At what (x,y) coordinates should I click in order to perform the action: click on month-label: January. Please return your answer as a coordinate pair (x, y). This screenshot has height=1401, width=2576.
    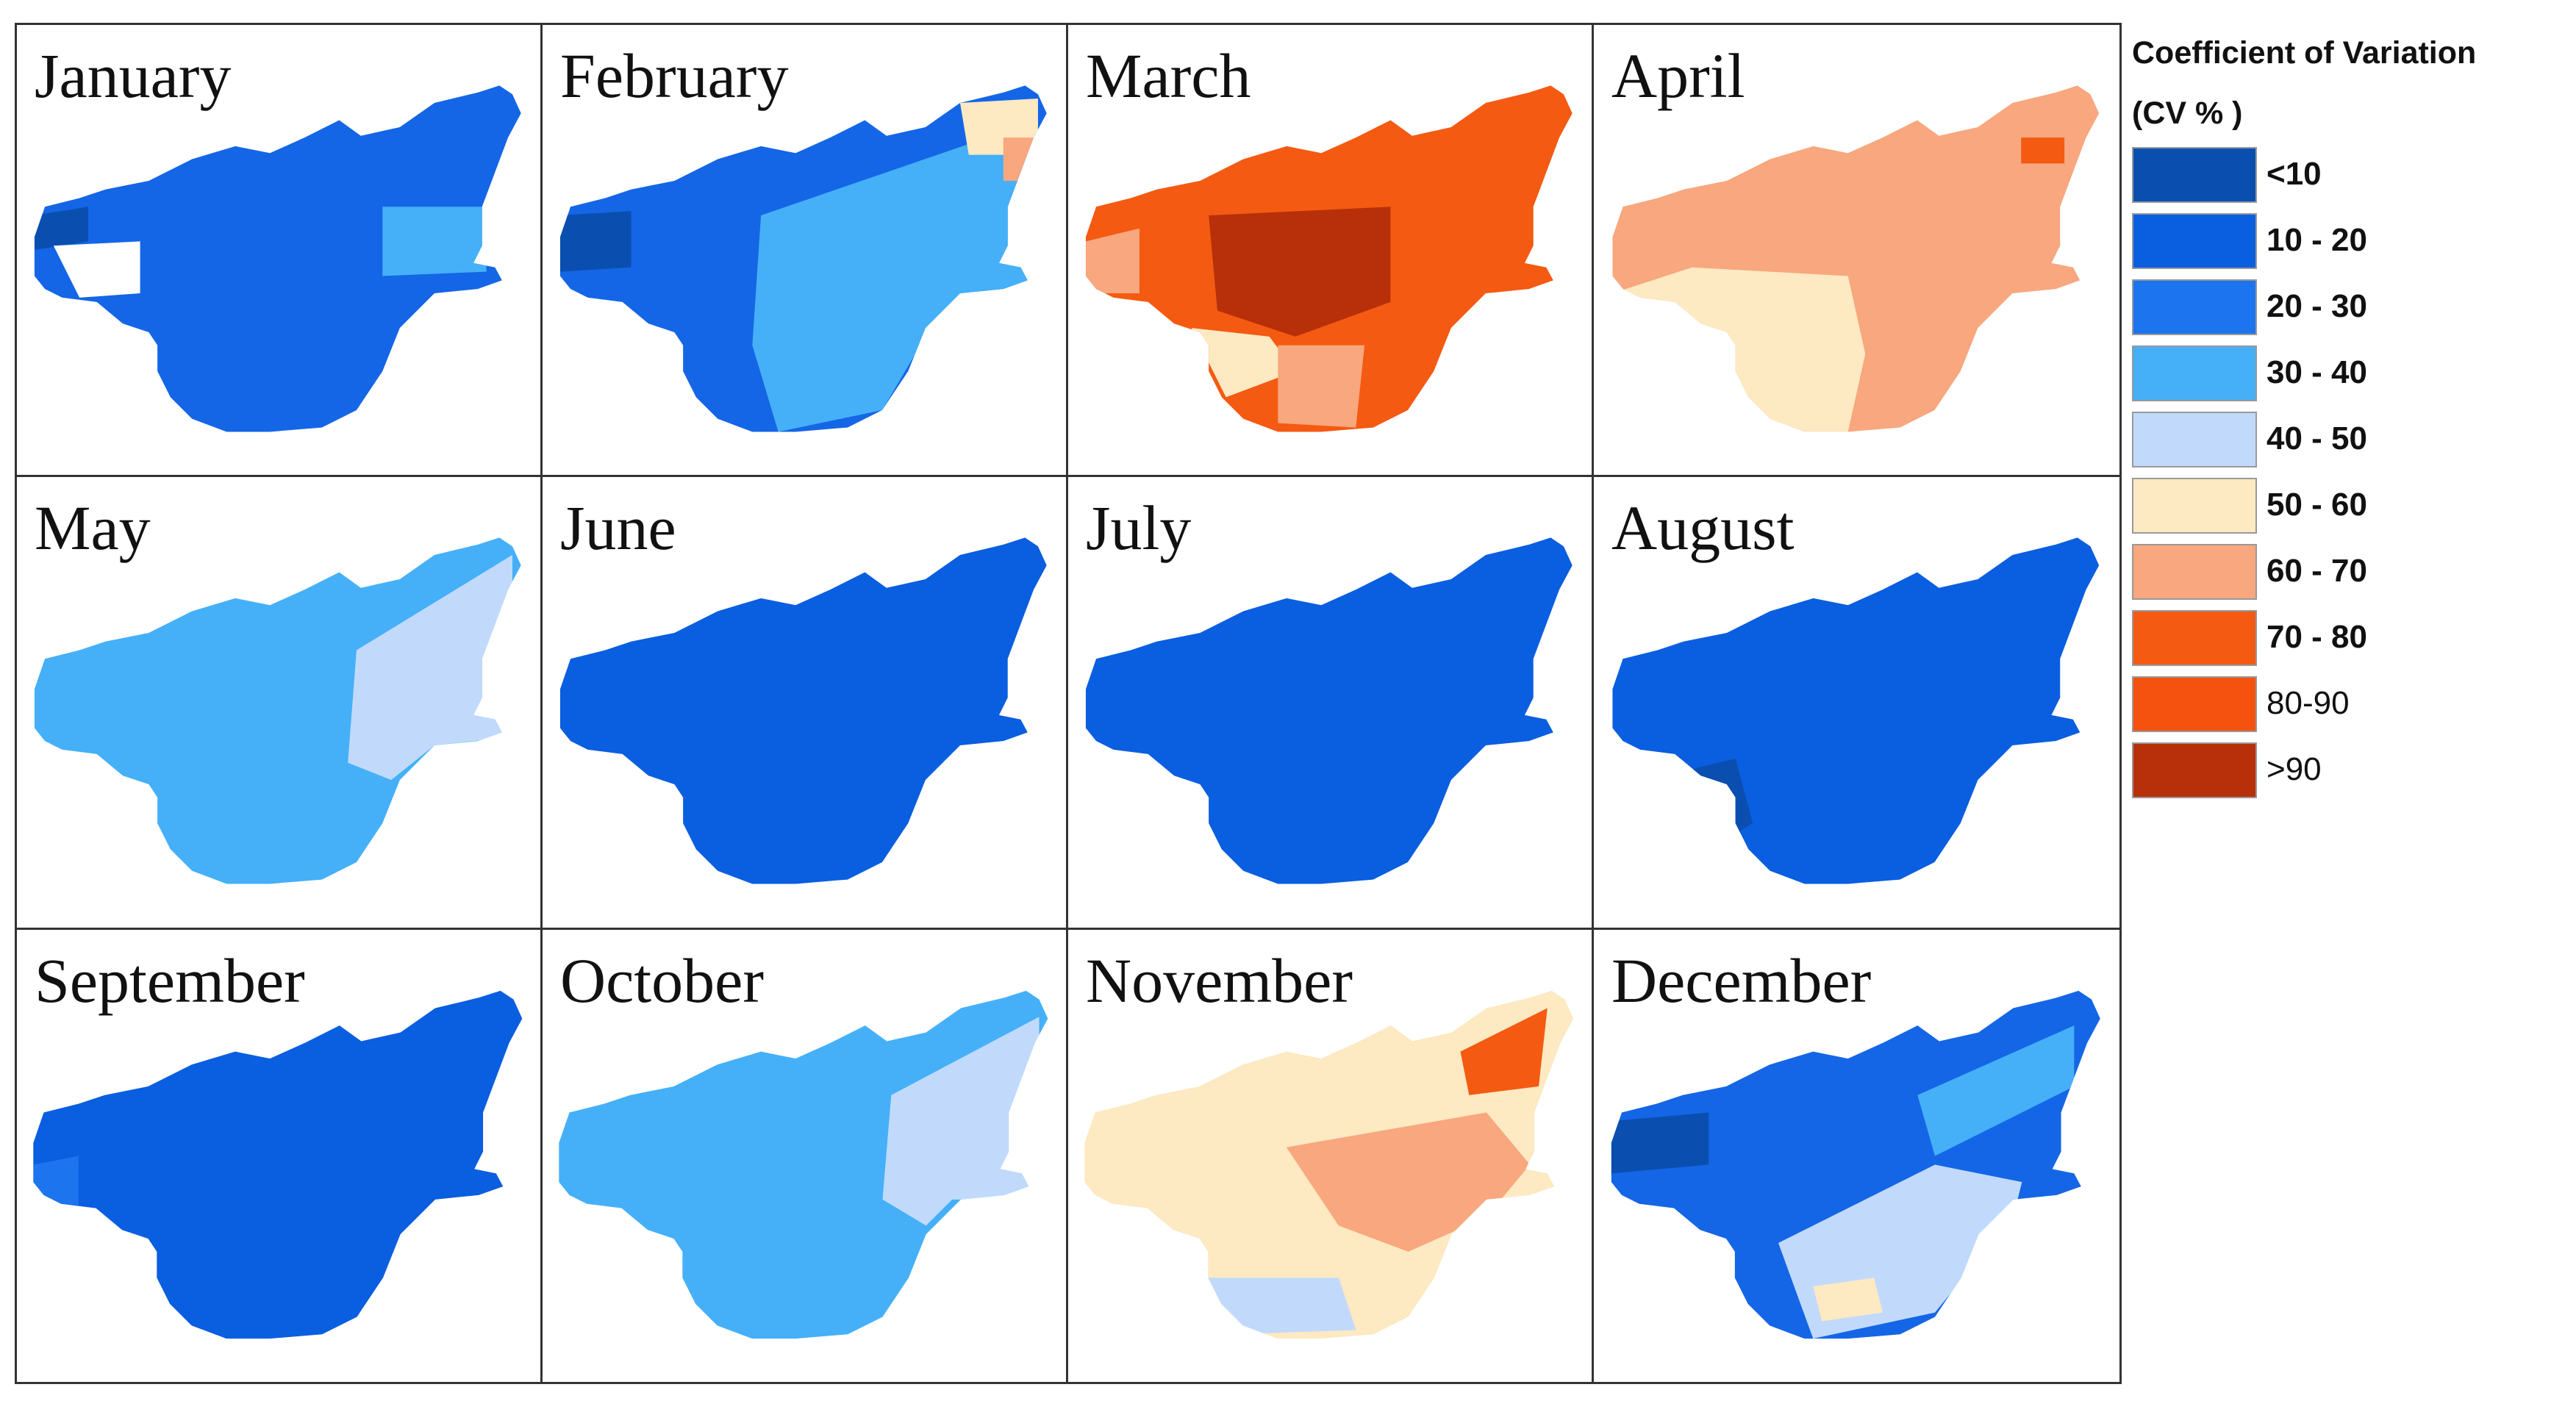
    Looking at the image, I should click on (133, 75).